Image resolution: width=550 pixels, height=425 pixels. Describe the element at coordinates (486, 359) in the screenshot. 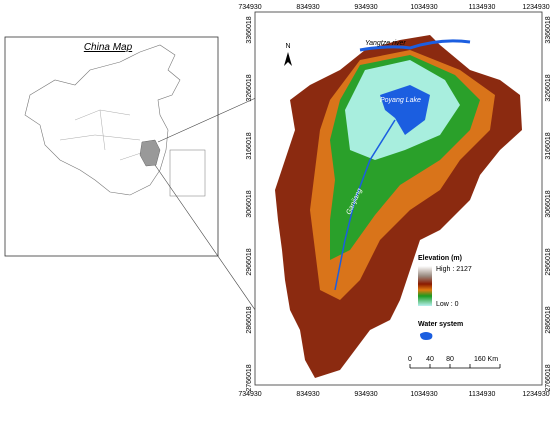

I see `scale-label: 160 Km` at that location.